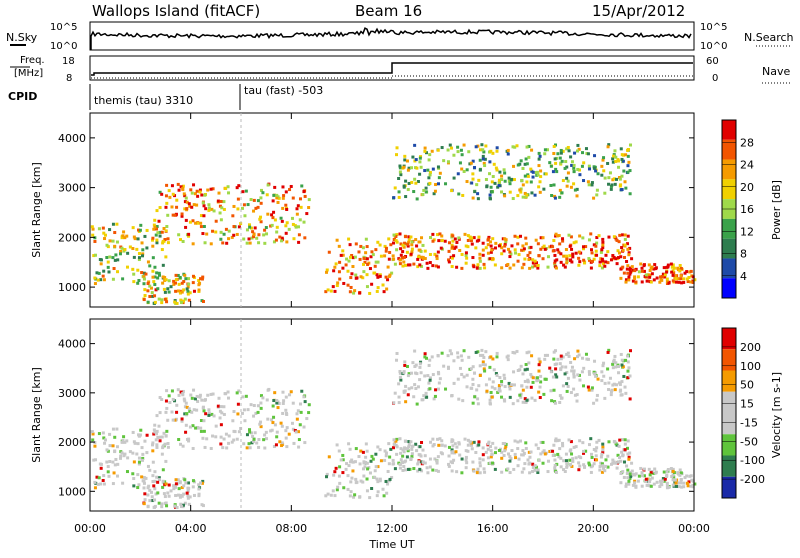 Image resolution: width=800 pixels, height=558 pixels. Describe the element at coordinates (694, 528) in the screenshot. I see `x-tick-label: 00:00` at that location.